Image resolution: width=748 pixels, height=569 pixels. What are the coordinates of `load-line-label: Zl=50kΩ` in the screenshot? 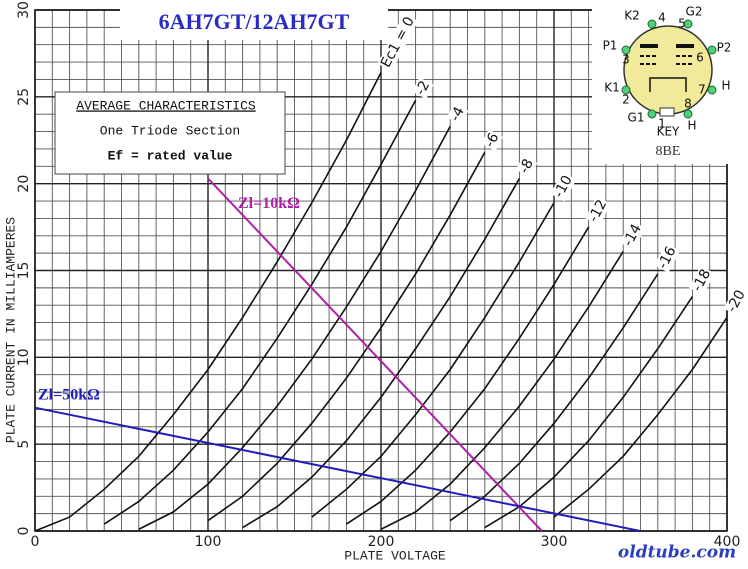 It's located at (69, 394).